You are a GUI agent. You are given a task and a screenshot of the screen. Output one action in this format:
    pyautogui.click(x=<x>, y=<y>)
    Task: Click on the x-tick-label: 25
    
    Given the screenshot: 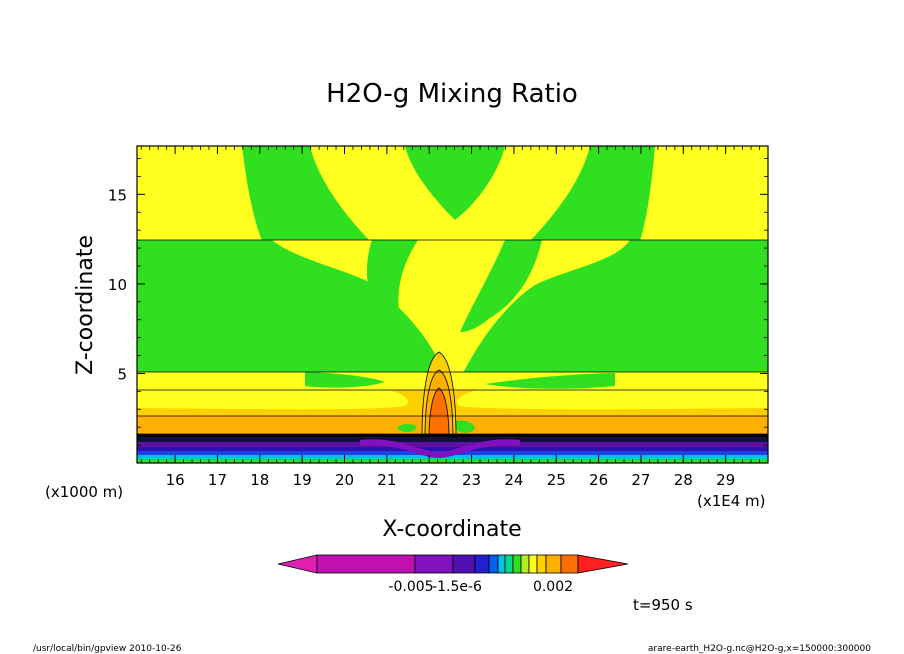 What is the action you would take?
    pyautogui.click(x=556, y=480)
    